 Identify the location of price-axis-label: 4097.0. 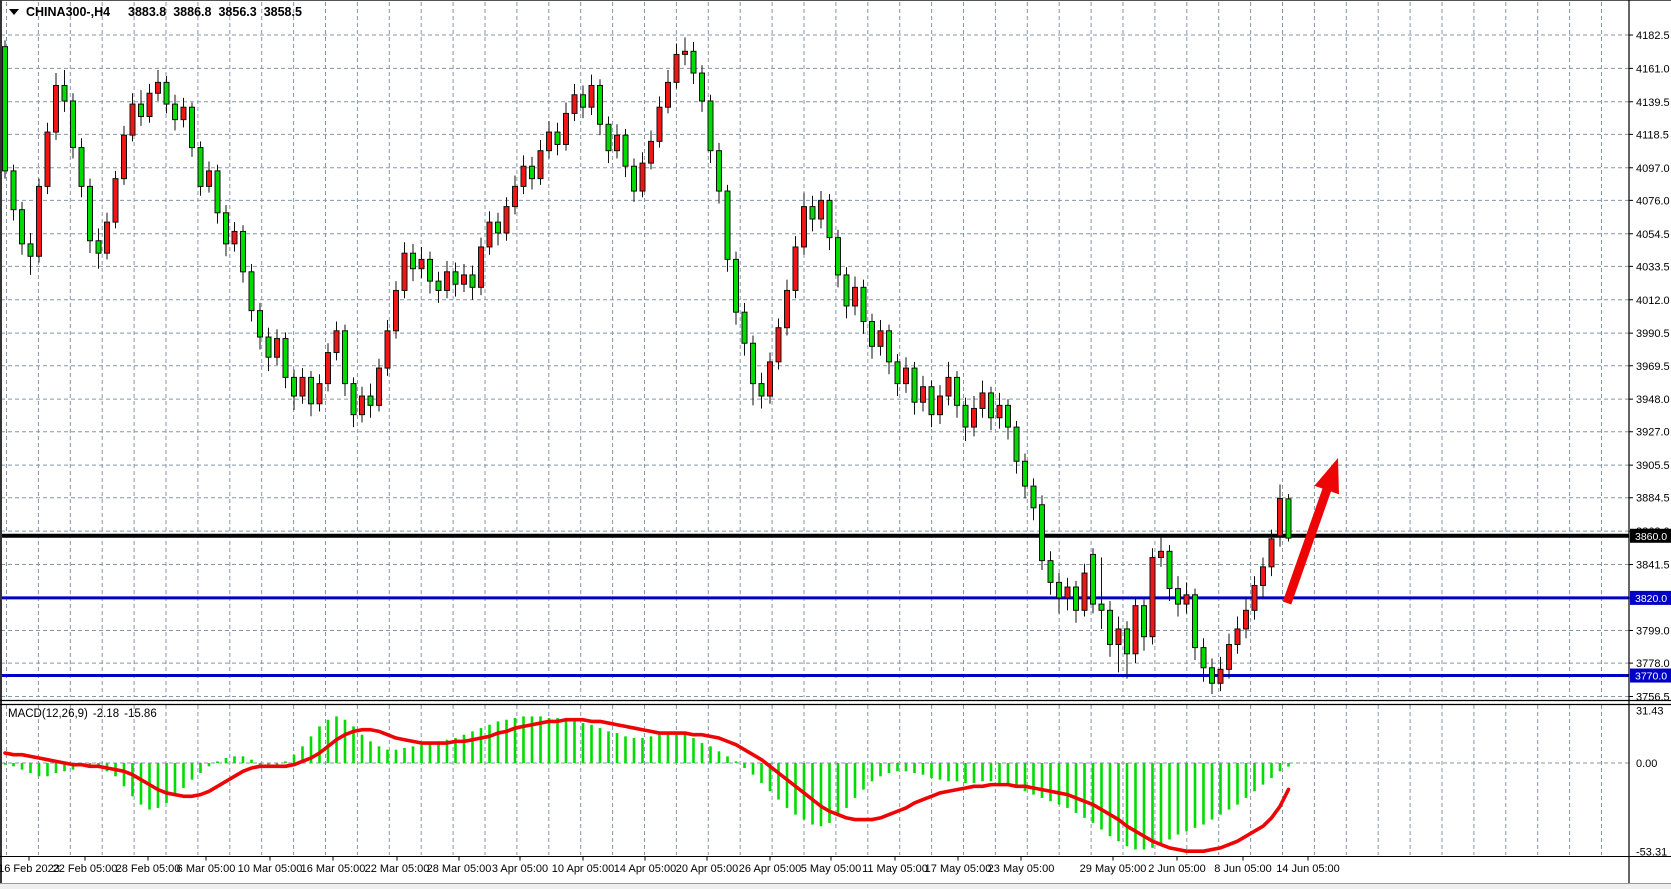
(1653, 169).